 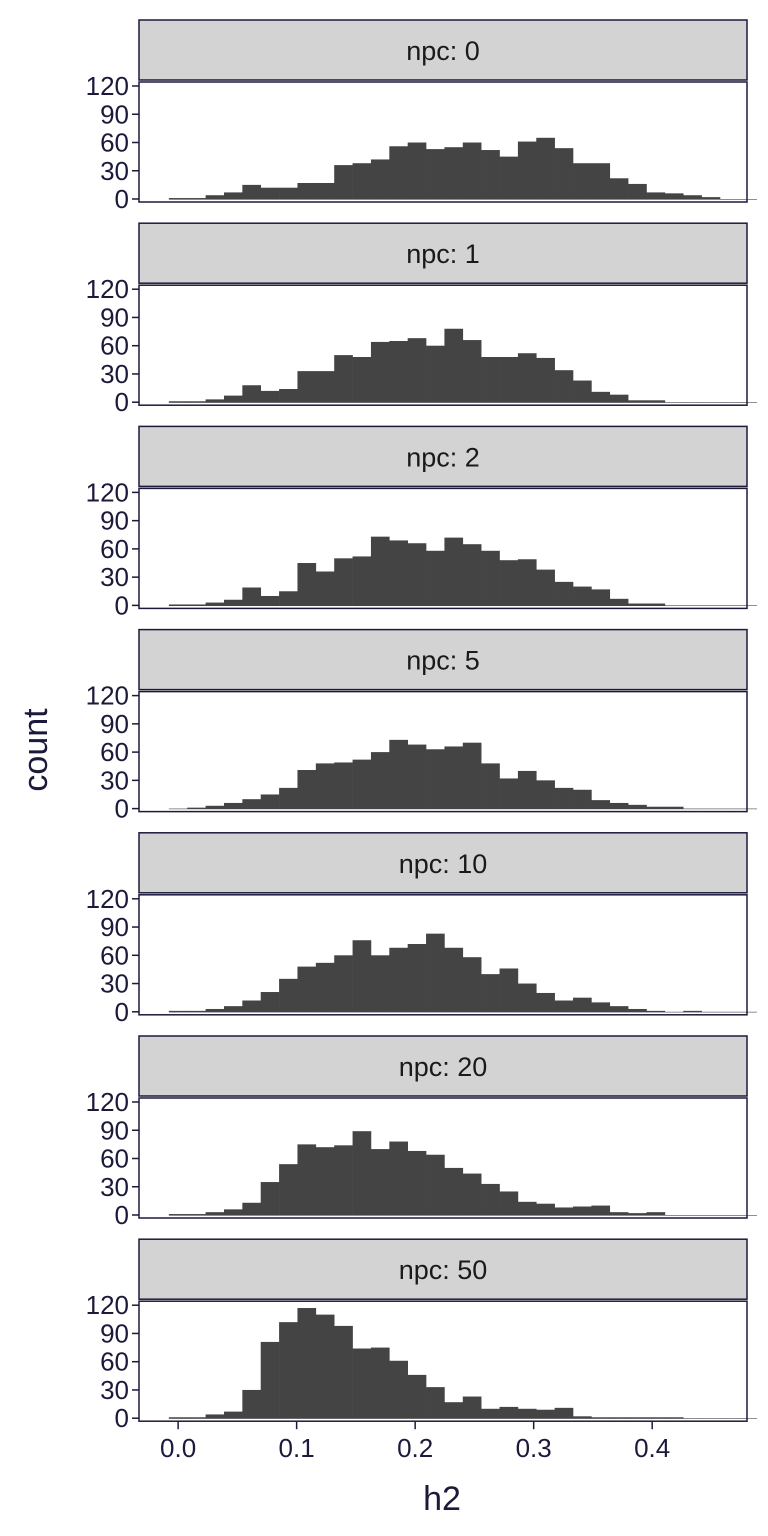 What do you see at coordinates (178, 1448) in the screenshot?
I see `x-tick-label: 0.0` at bounding box center [178, 1448].